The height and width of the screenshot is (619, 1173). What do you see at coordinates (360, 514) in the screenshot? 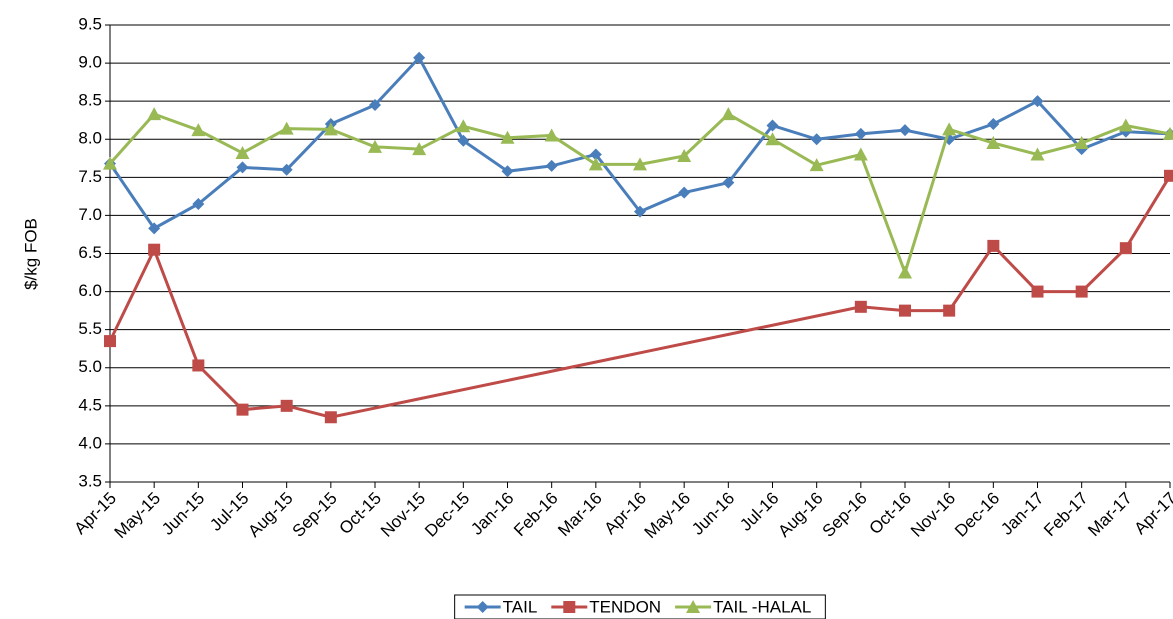
I see `x-tick-label: Oct-15` at bounding box center [360, 514].